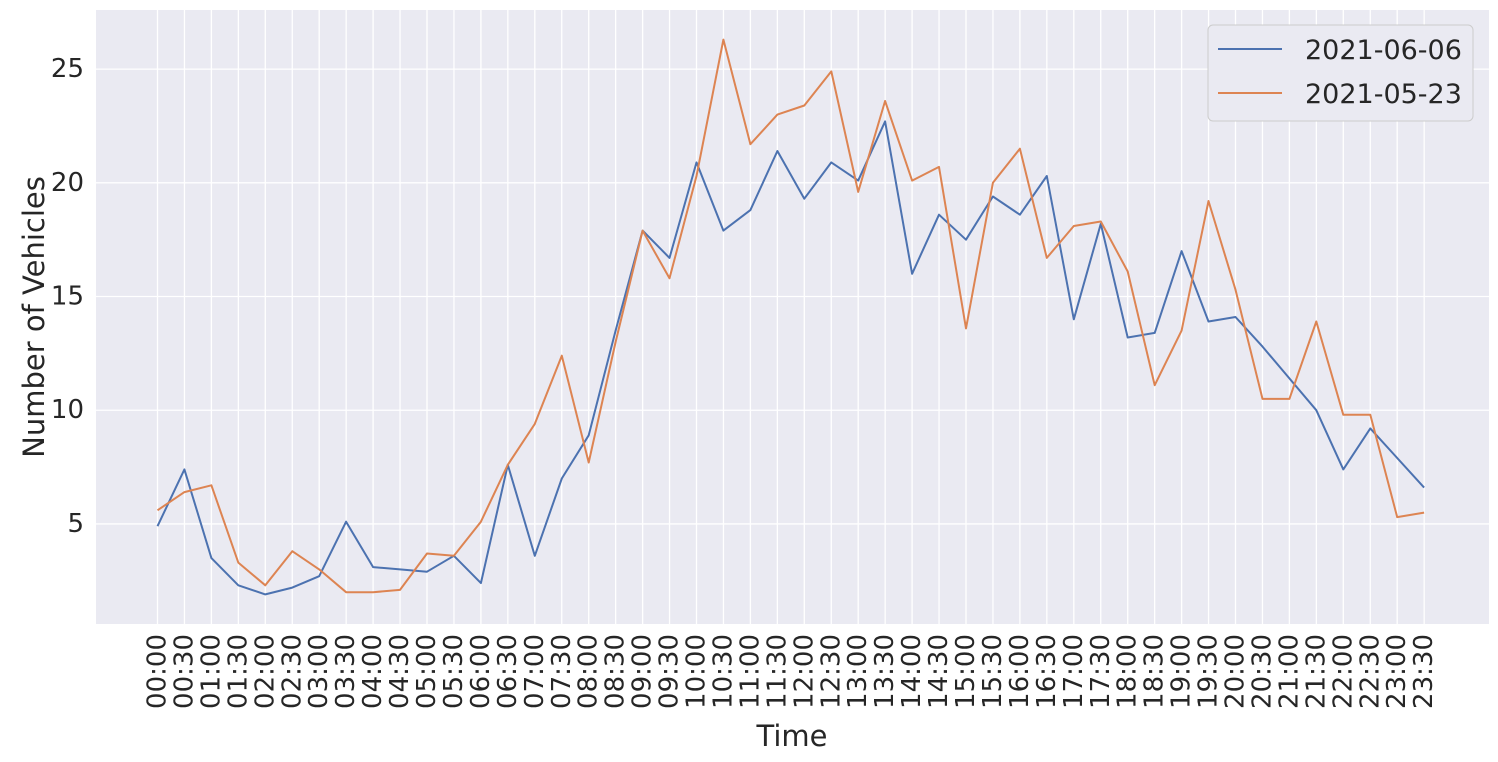  Describe the element at coordinates (643, 671) in the screenshot. I see `x-tick-label: 09:00` at that location.